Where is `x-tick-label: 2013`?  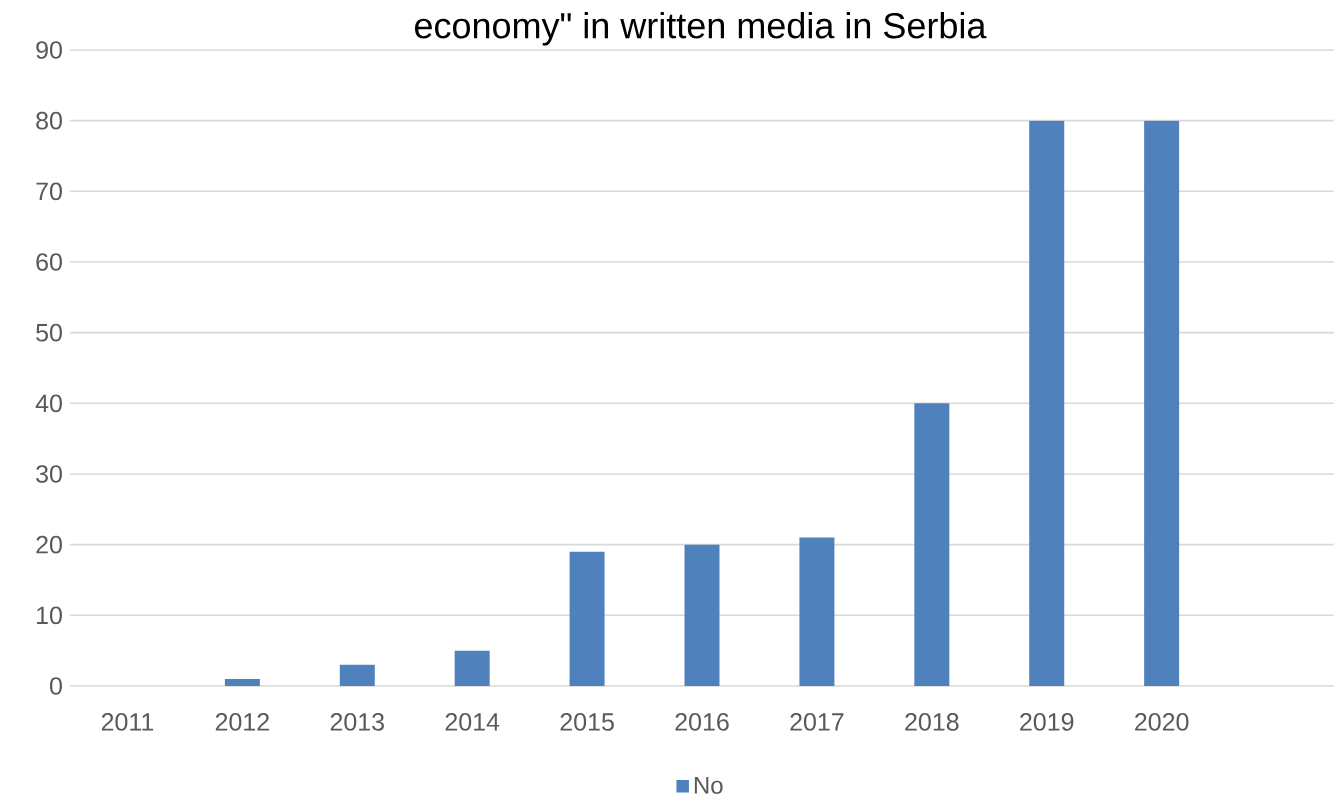
x-tick-label: 2013 is located at coordinates (357, 722).